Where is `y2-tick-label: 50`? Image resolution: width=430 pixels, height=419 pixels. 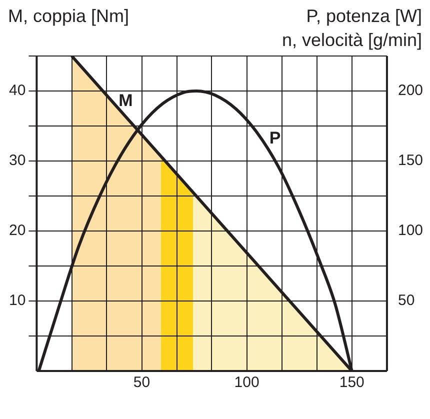
y2-tick-label: 50 is located at coordinates (406, 301).